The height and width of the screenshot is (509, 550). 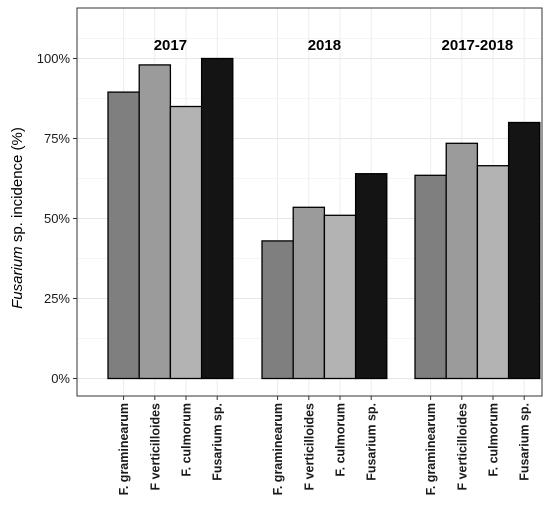 I want to click on y-tick-label: 0%, so click(x=60, y=378).